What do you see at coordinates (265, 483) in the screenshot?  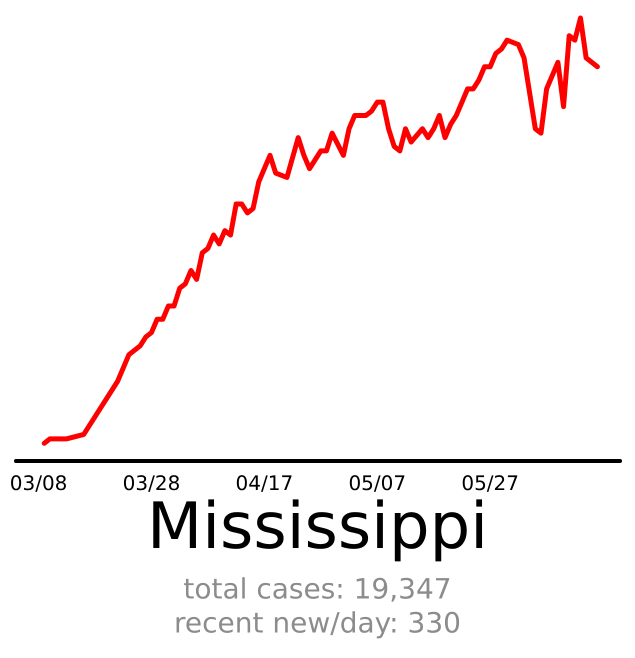 I see `x-tick-label: 04/17` at bounding box center [265, 483].